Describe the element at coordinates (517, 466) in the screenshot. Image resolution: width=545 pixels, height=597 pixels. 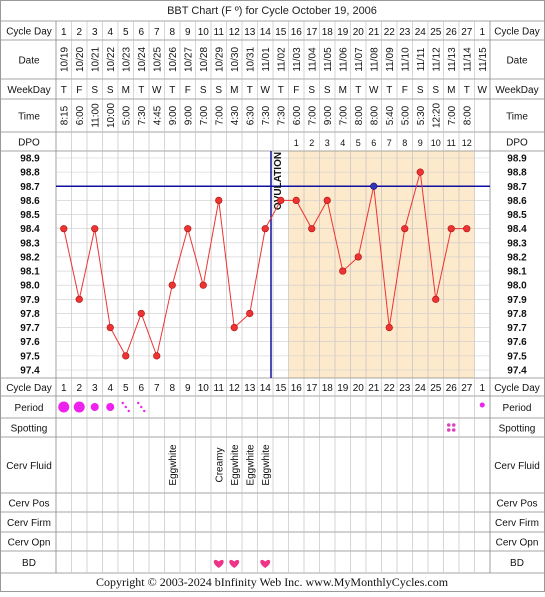
I see `row-label-right: Cerv Fluid` at that location.